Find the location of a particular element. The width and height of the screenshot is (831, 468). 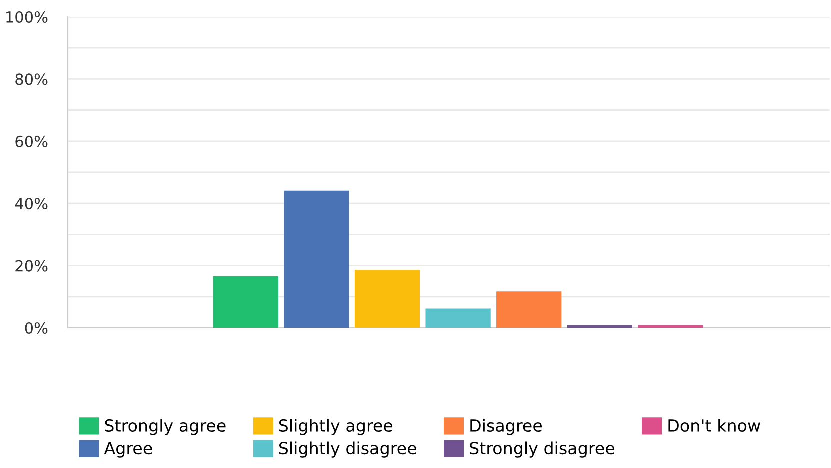

y-tick-label: 60% is located at coordinates (32, 142).